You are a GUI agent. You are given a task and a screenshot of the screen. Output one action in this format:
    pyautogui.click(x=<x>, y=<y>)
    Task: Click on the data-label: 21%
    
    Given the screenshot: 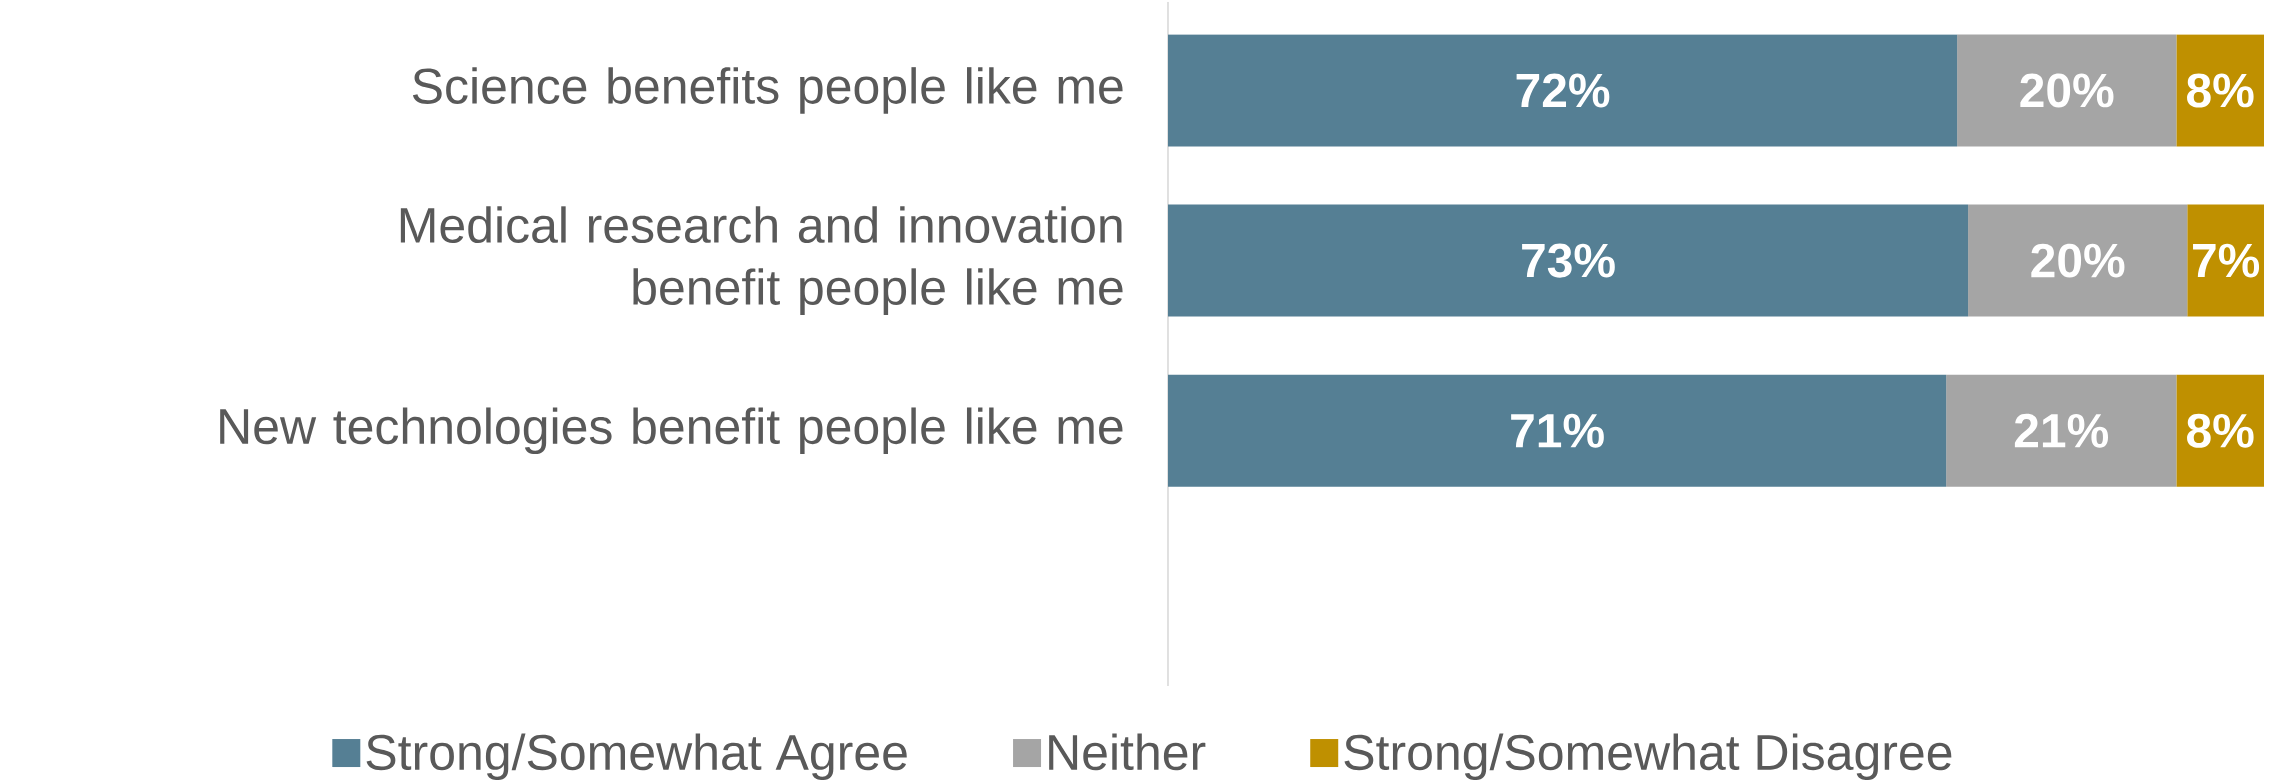 What is the action you would take?
    pyautogui.click(x=2061, y=430)
    